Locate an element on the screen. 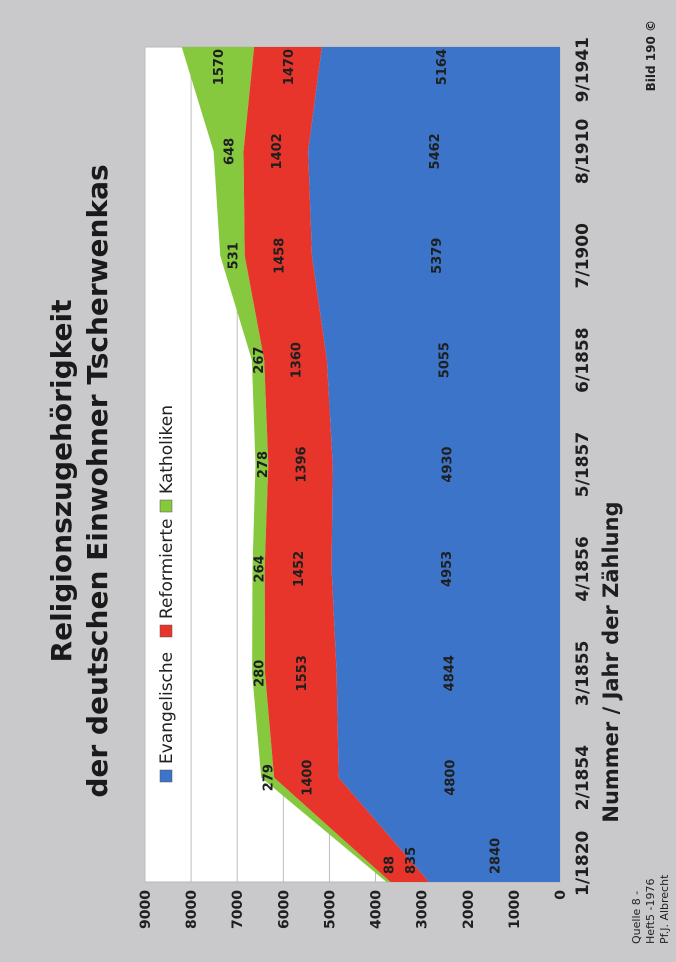 The width and height of the screenshot is (676, 962). data-label-evangelische: 5164 is located at coordinates (442, 67).